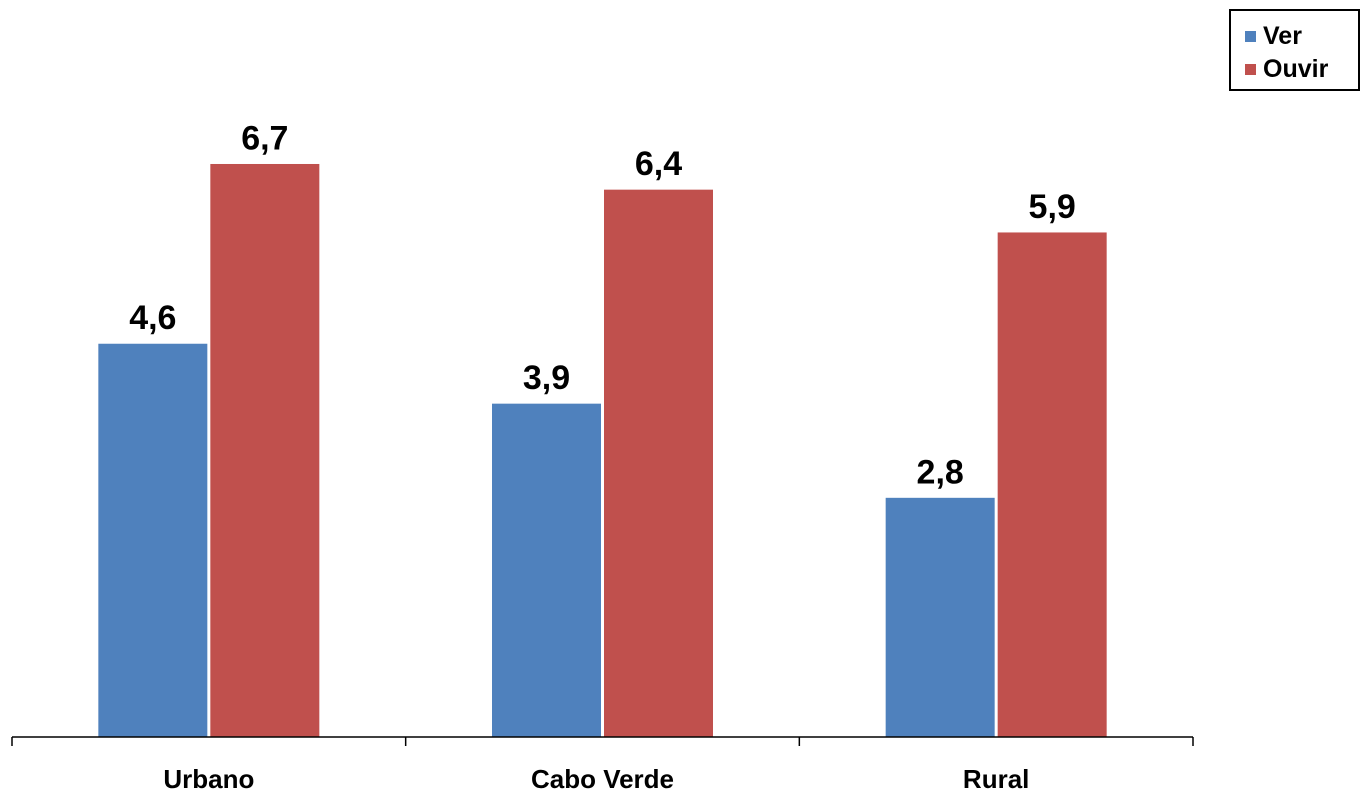 This screenshot has height=796, width=1360. Describe the element at coordinates (153, 540) in the screenshot. I see `bar-ver-urbano` at that location.